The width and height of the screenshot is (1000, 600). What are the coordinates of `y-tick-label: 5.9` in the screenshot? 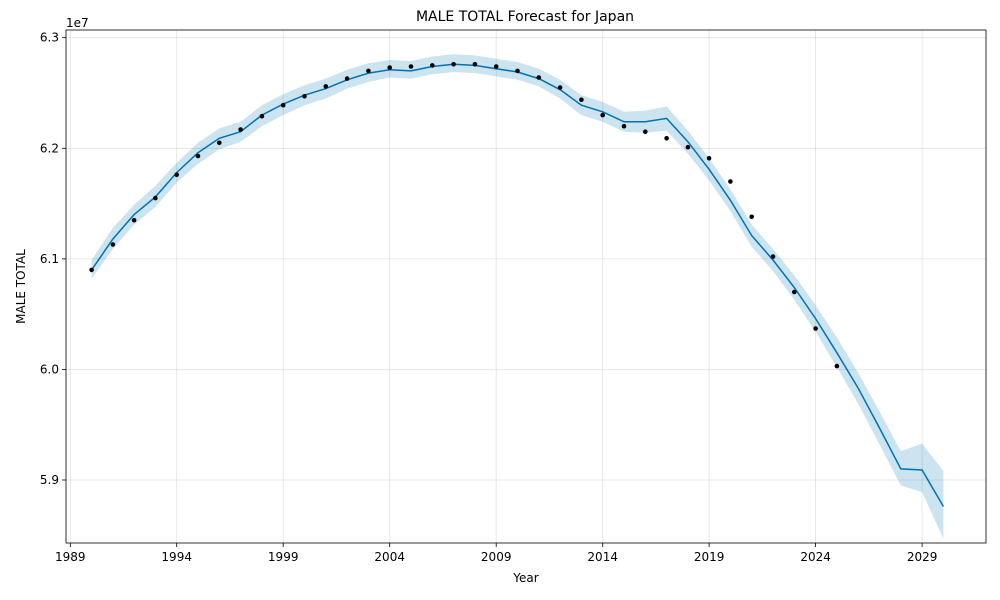 It's located at (49, 480).